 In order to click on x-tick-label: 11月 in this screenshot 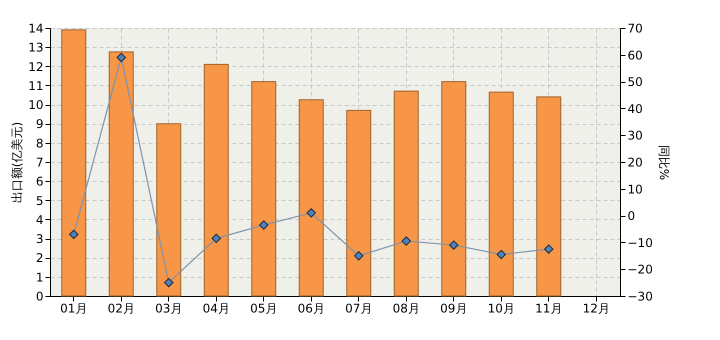, I will do `click(548, 309)`.